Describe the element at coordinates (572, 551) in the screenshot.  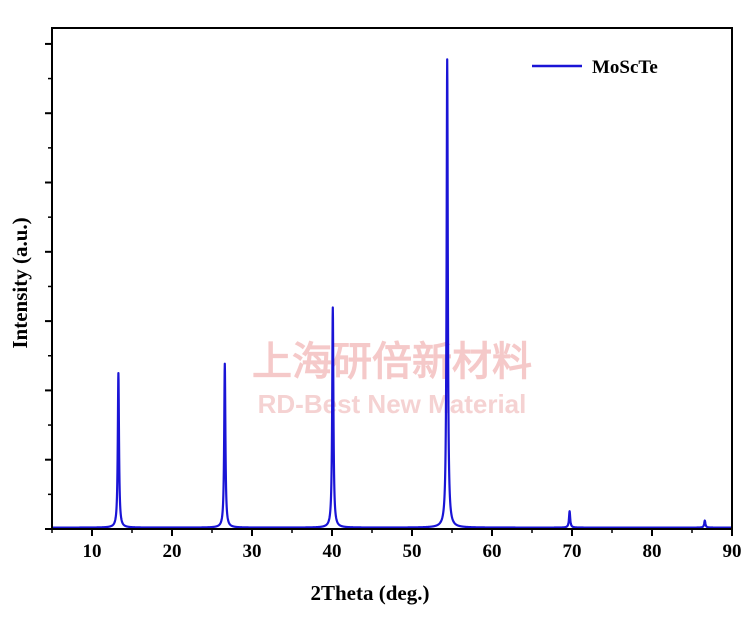
I see `x-tick-label: 70` at that location.